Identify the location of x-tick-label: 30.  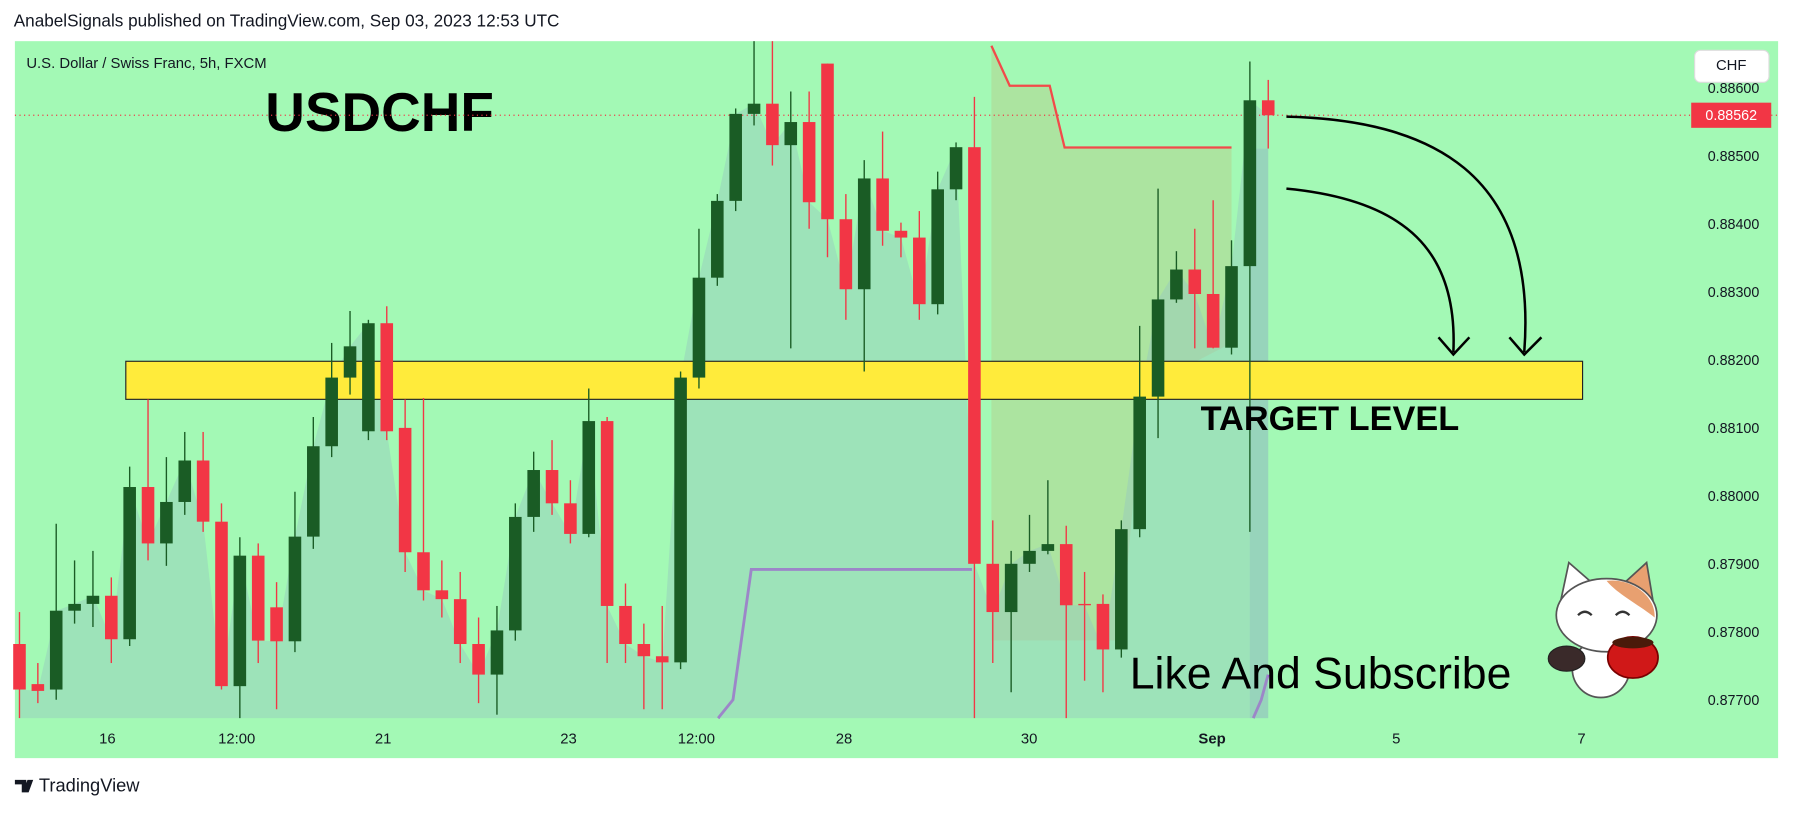
(1029, 740).